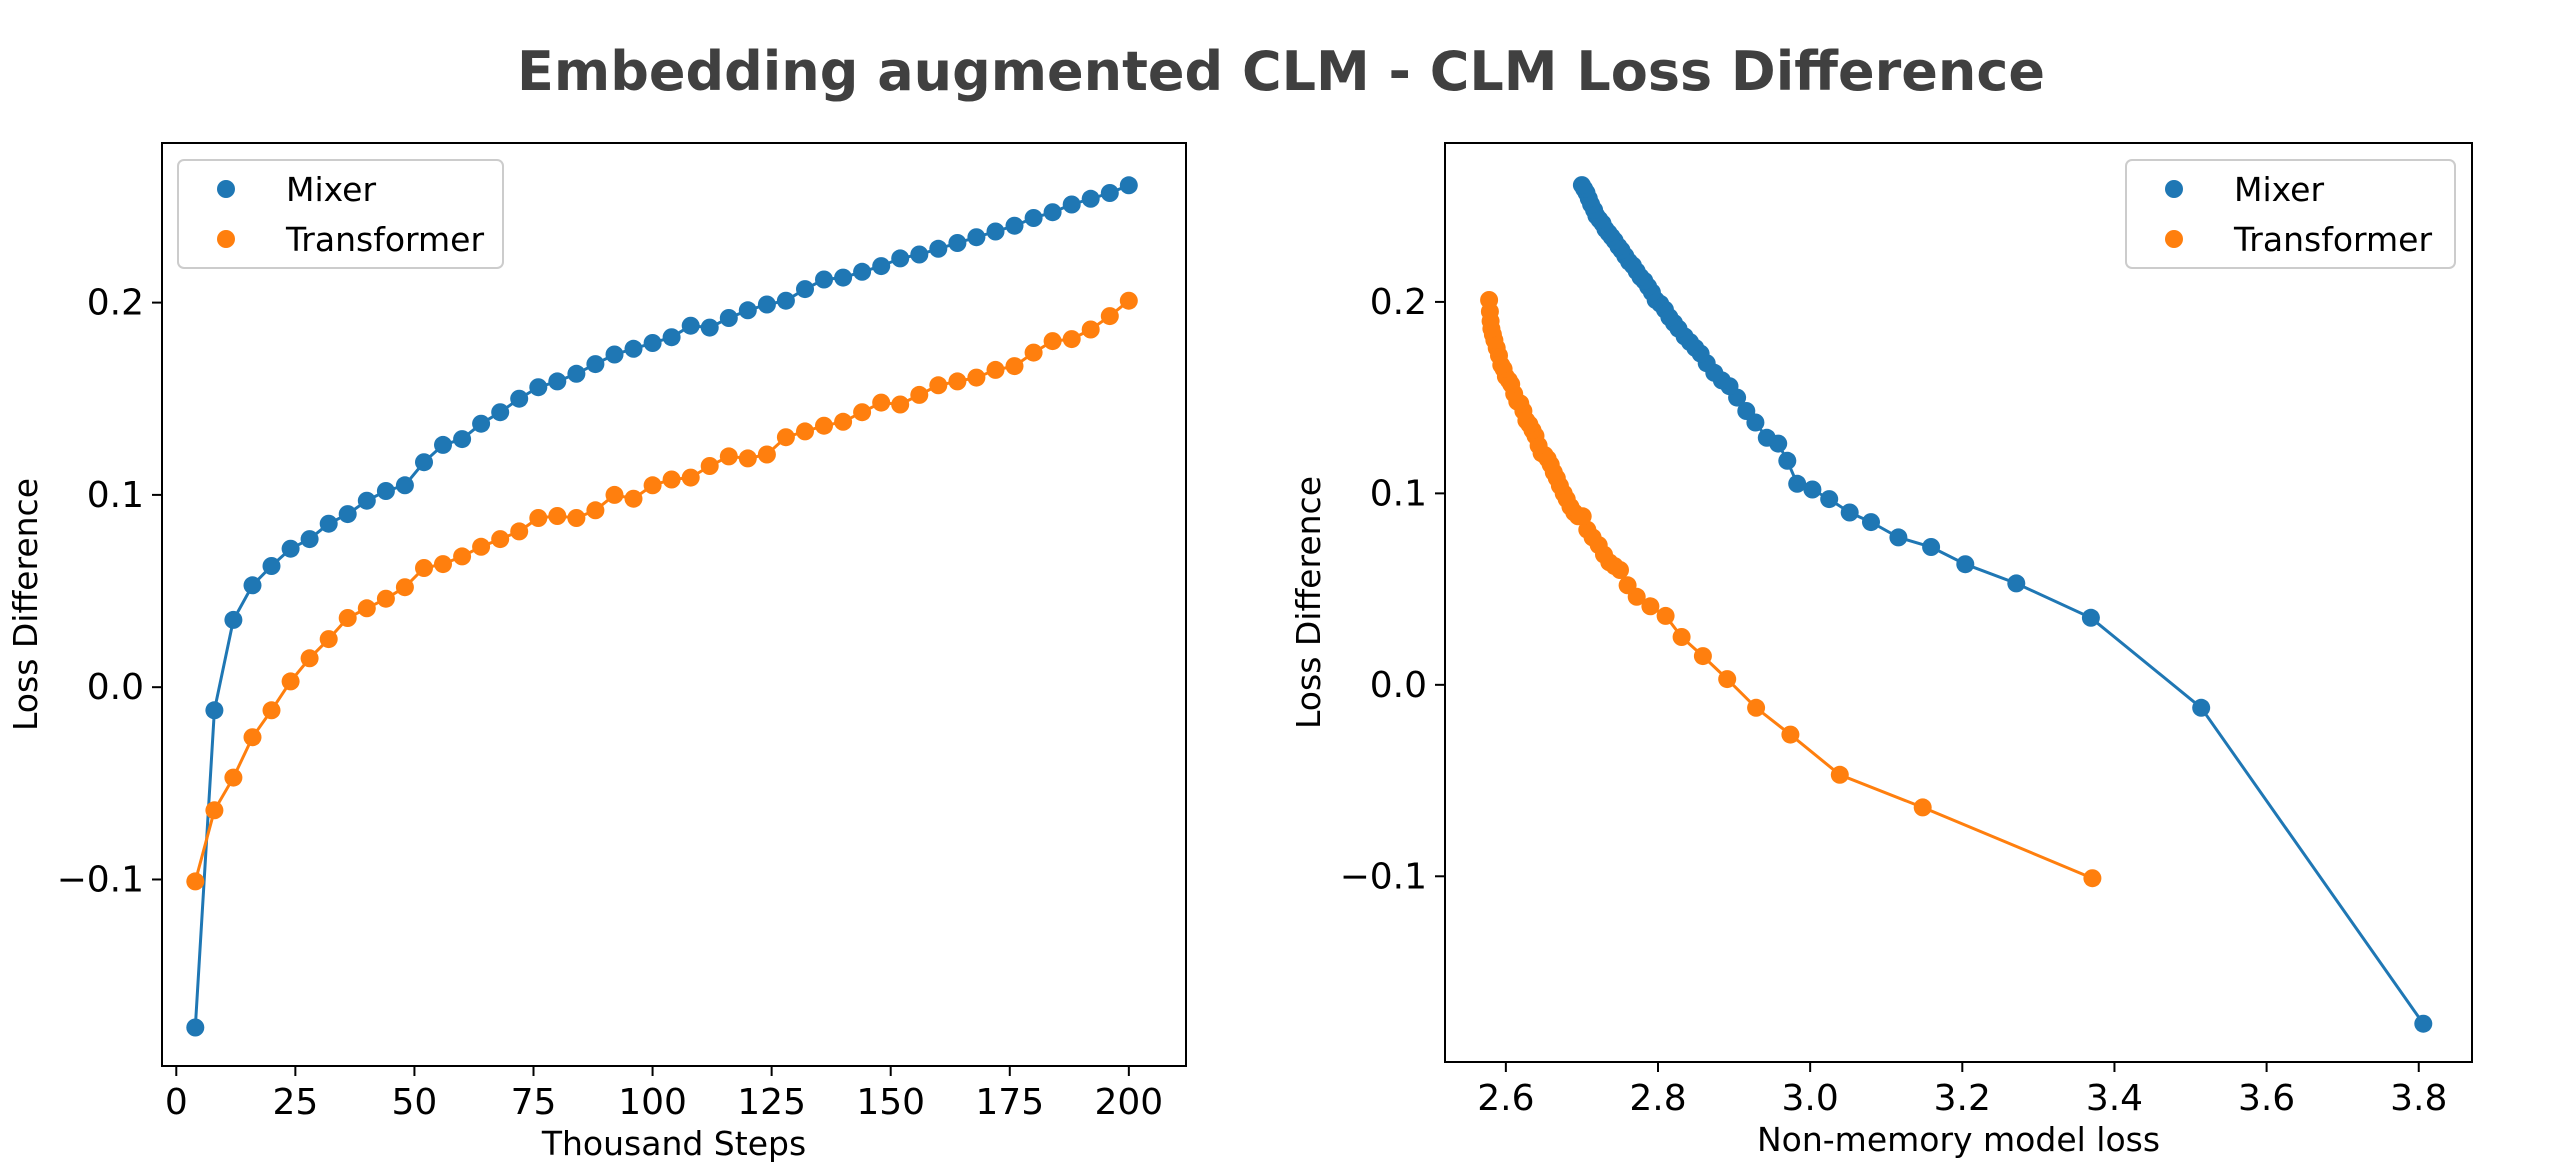 The width and height of the screenshot is (2562, 1174). Describe the element at coordinates (1958, 1139) in the screenshot. I see `right-x-axis-label: Non-memory model loss` at that location.